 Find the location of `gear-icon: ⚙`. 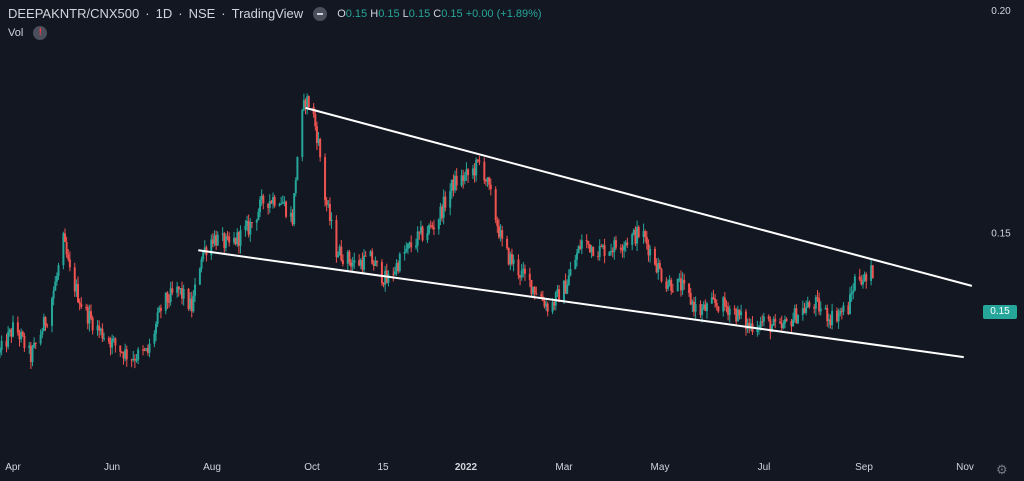

gear-icon: ⚙ is located at coordinates (1002, 469).